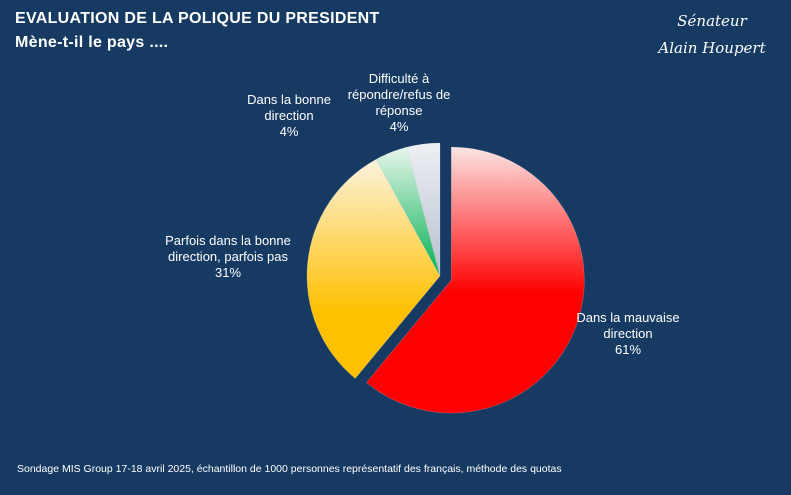  What do you see at coordinates (399, 78) in the screenshot?
I see `data-label-line: Difficulté à` at bounding box center [399, 78].